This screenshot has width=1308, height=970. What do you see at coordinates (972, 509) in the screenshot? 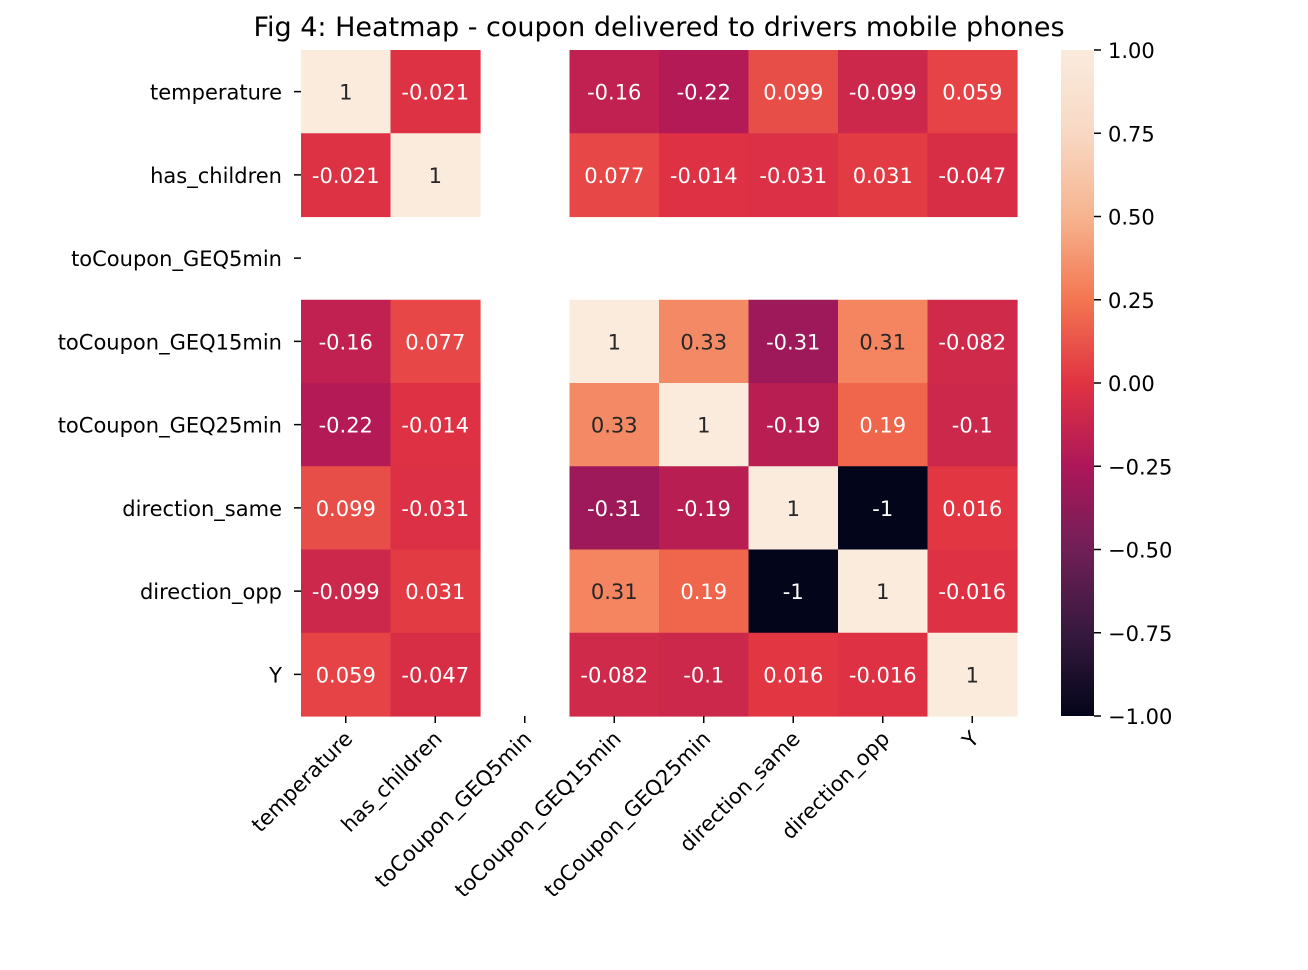
I see `cell-value-label: 0.016` at bounding box center [972, 509].